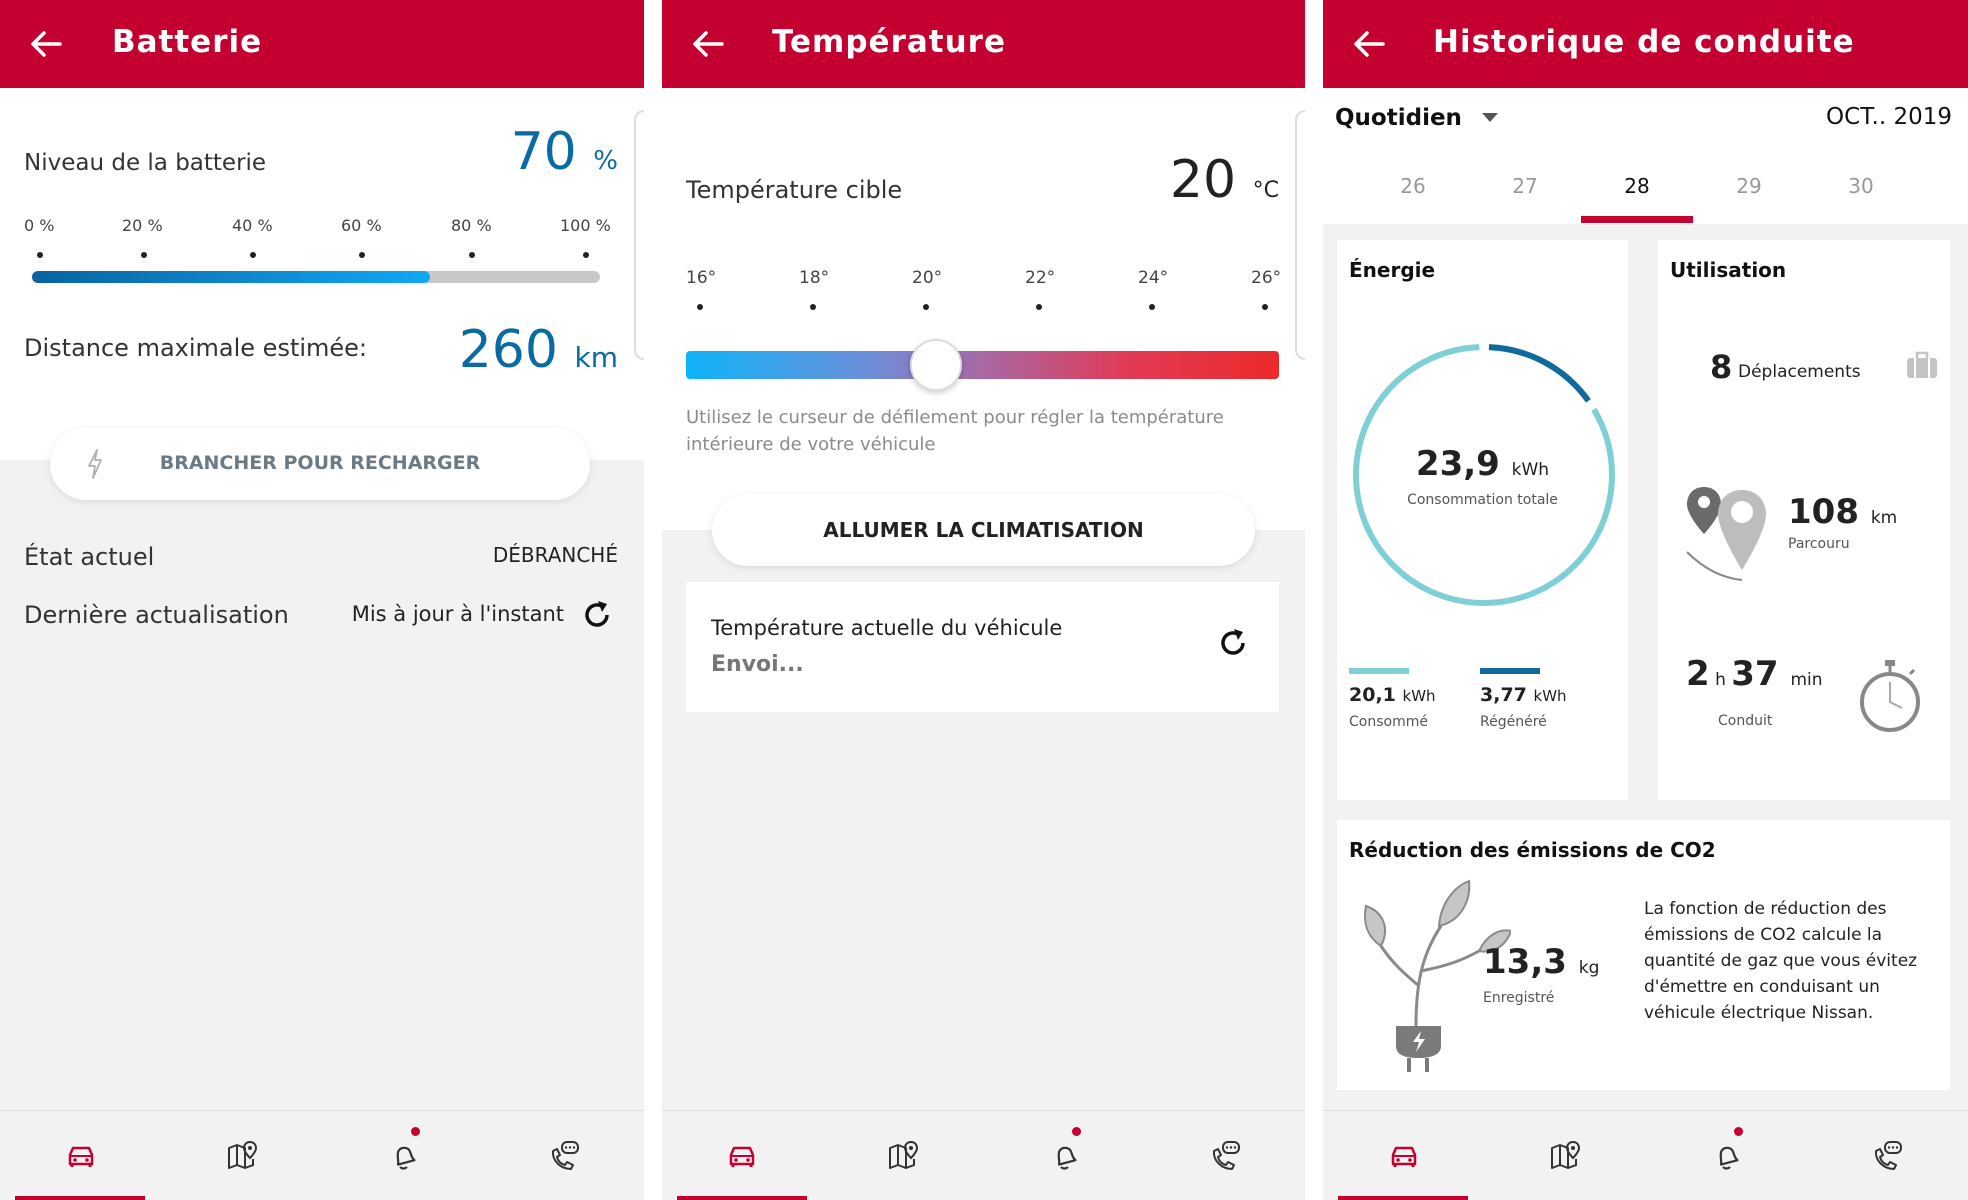 The image size is (1968, 1200). I want to click on battery-level-value: 70 %, so click(564, 152).